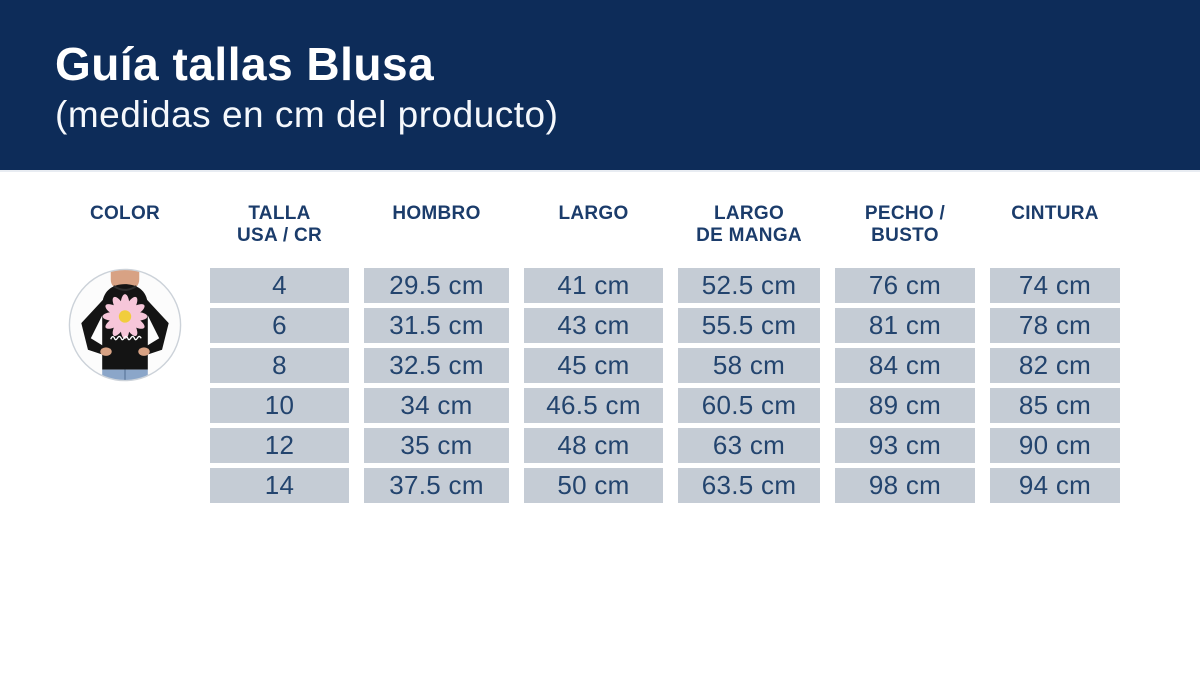 The image size is (1200, 697). I want to click on cell-row6-hombro: 37.5 cm, so click(436, 485).